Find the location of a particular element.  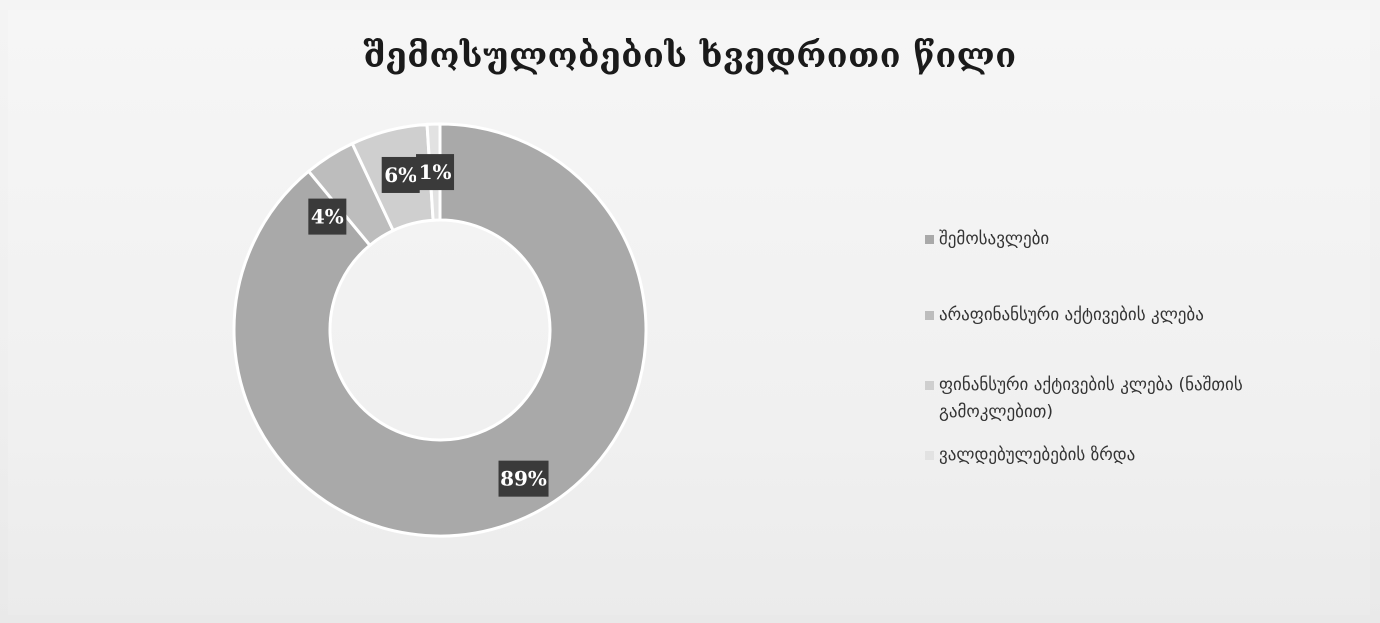

data-label-2: 4% is located at coordinates (327, 216).